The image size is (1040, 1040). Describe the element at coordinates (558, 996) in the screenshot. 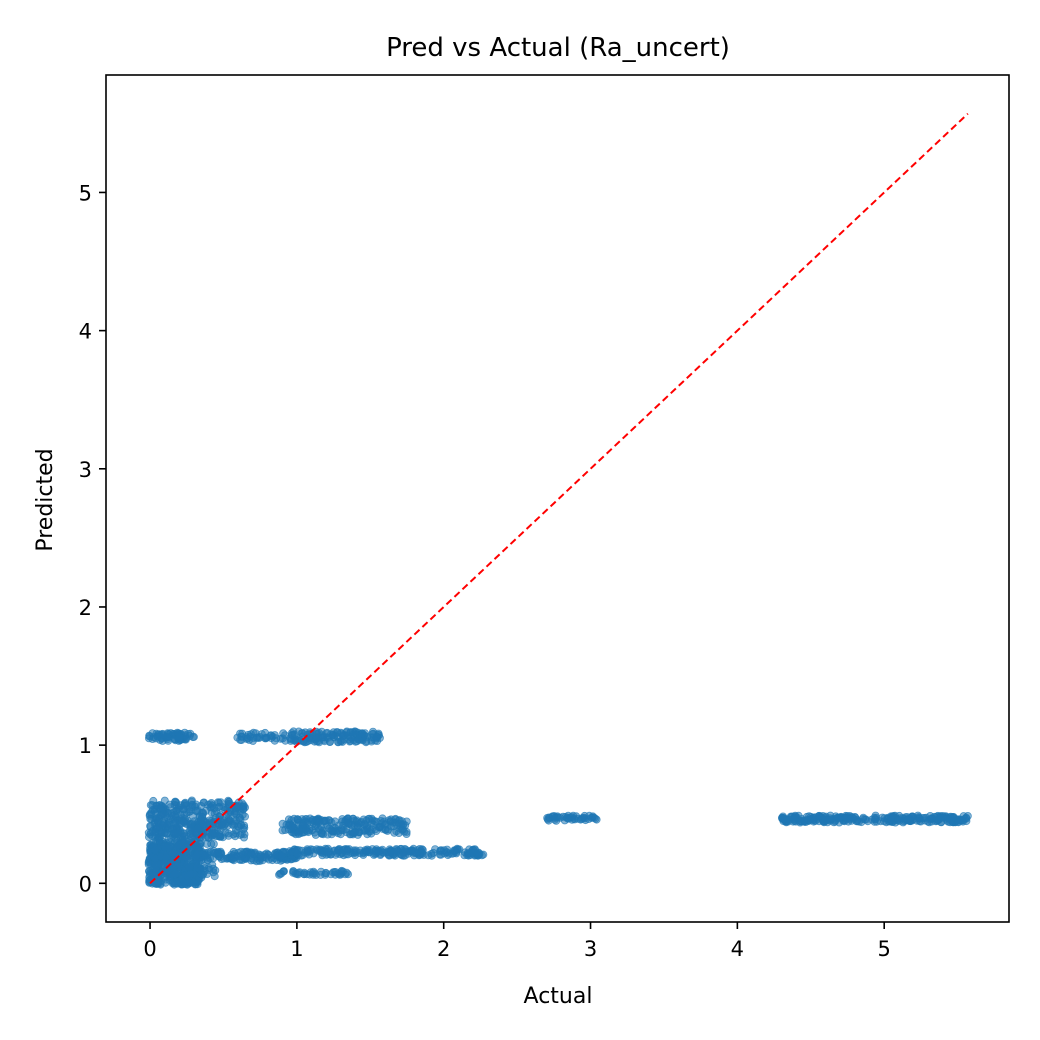

I see `x-axis-label: Actual` at that location.